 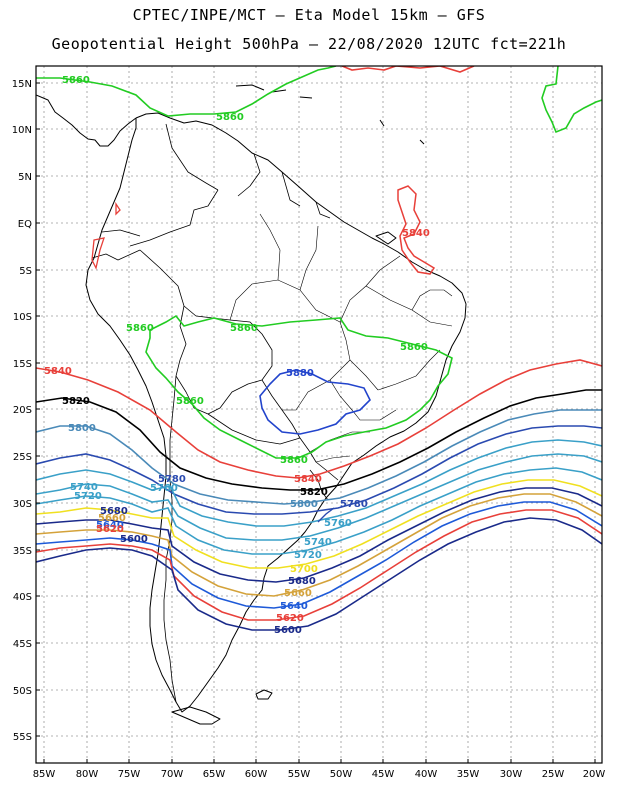 I want to click on lon-label: 65W, so click(x=214, y=774).